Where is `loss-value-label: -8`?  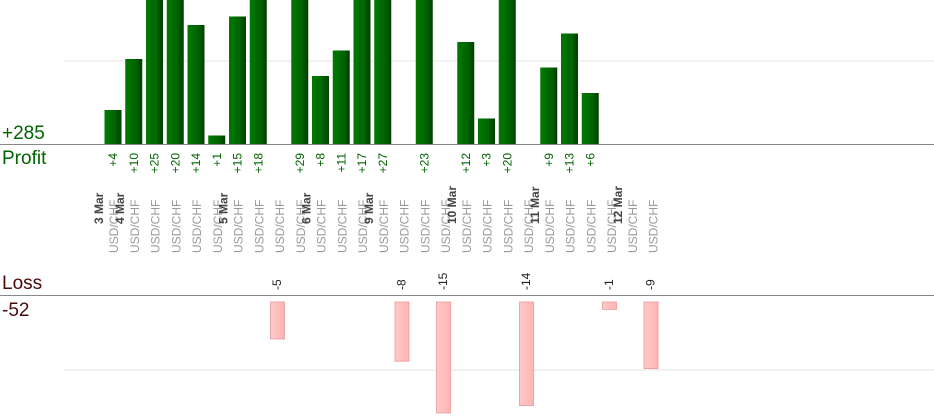
loss-value-label: -8 is located at coordinates (402, 284).